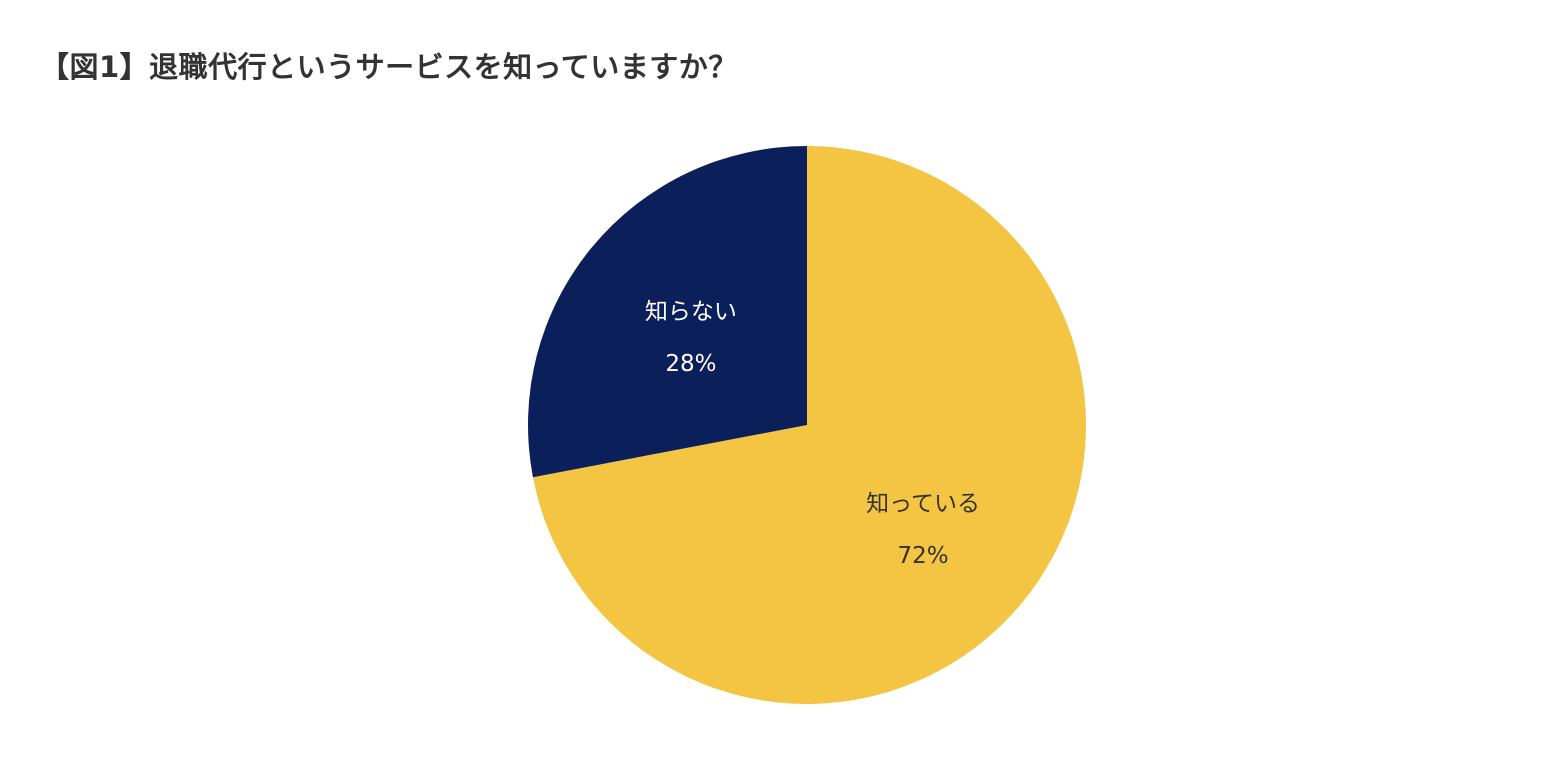 The image size is (1553, 766). I want to click on slice-label-1: 知らない, so click(691, 312).